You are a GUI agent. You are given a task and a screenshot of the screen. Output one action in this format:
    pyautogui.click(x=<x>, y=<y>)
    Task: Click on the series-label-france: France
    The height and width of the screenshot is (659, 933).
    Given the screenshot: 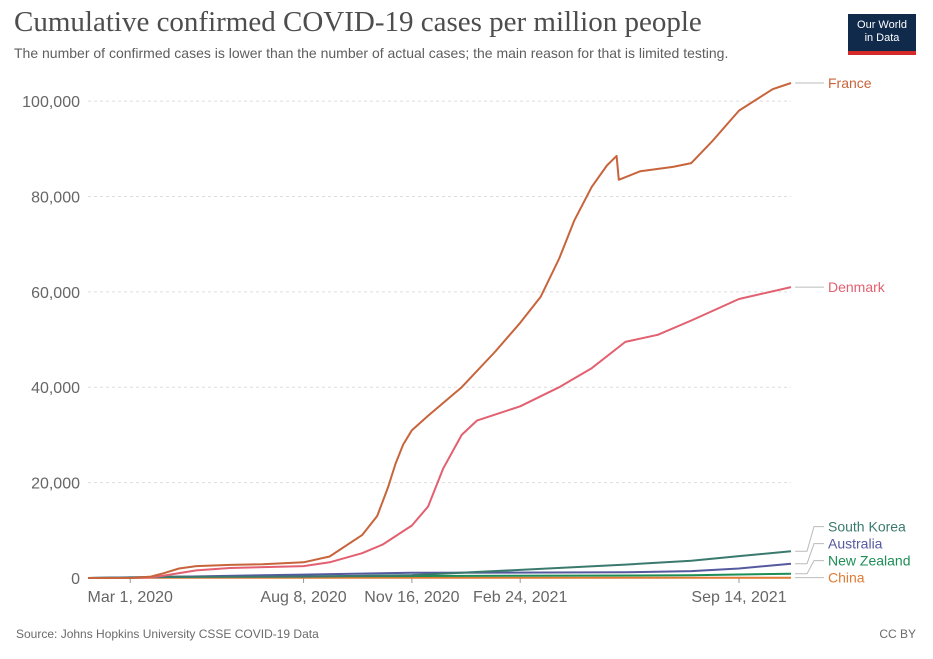 What is the action you would take?
    pyautogui.click(x=850, y=83)
    